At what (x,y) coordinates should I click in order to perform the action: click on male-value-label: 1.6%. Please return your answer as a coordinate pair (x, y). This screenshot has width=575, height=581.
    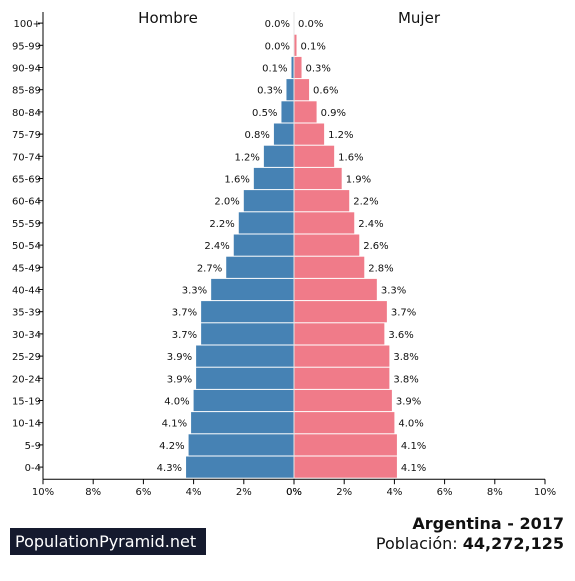
    Looking at the image, I should click on (236, 180).